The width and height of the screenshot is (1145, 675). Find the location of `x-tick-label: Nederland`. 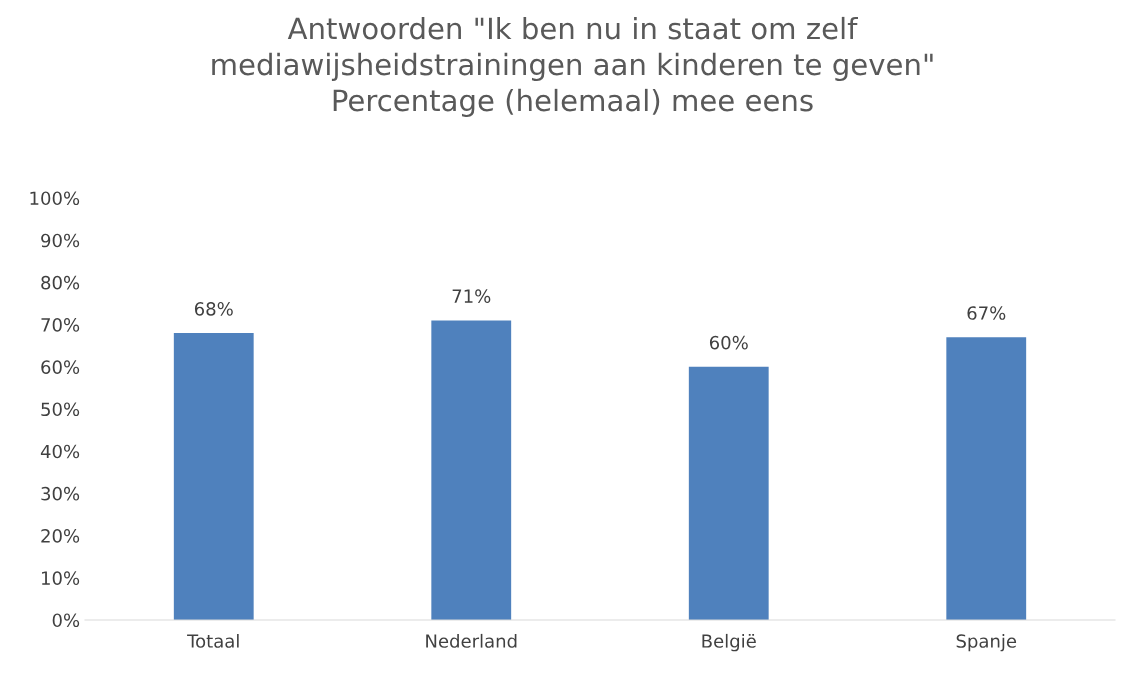

x-tick-label: Nederland is located at coordinates (471, 640).